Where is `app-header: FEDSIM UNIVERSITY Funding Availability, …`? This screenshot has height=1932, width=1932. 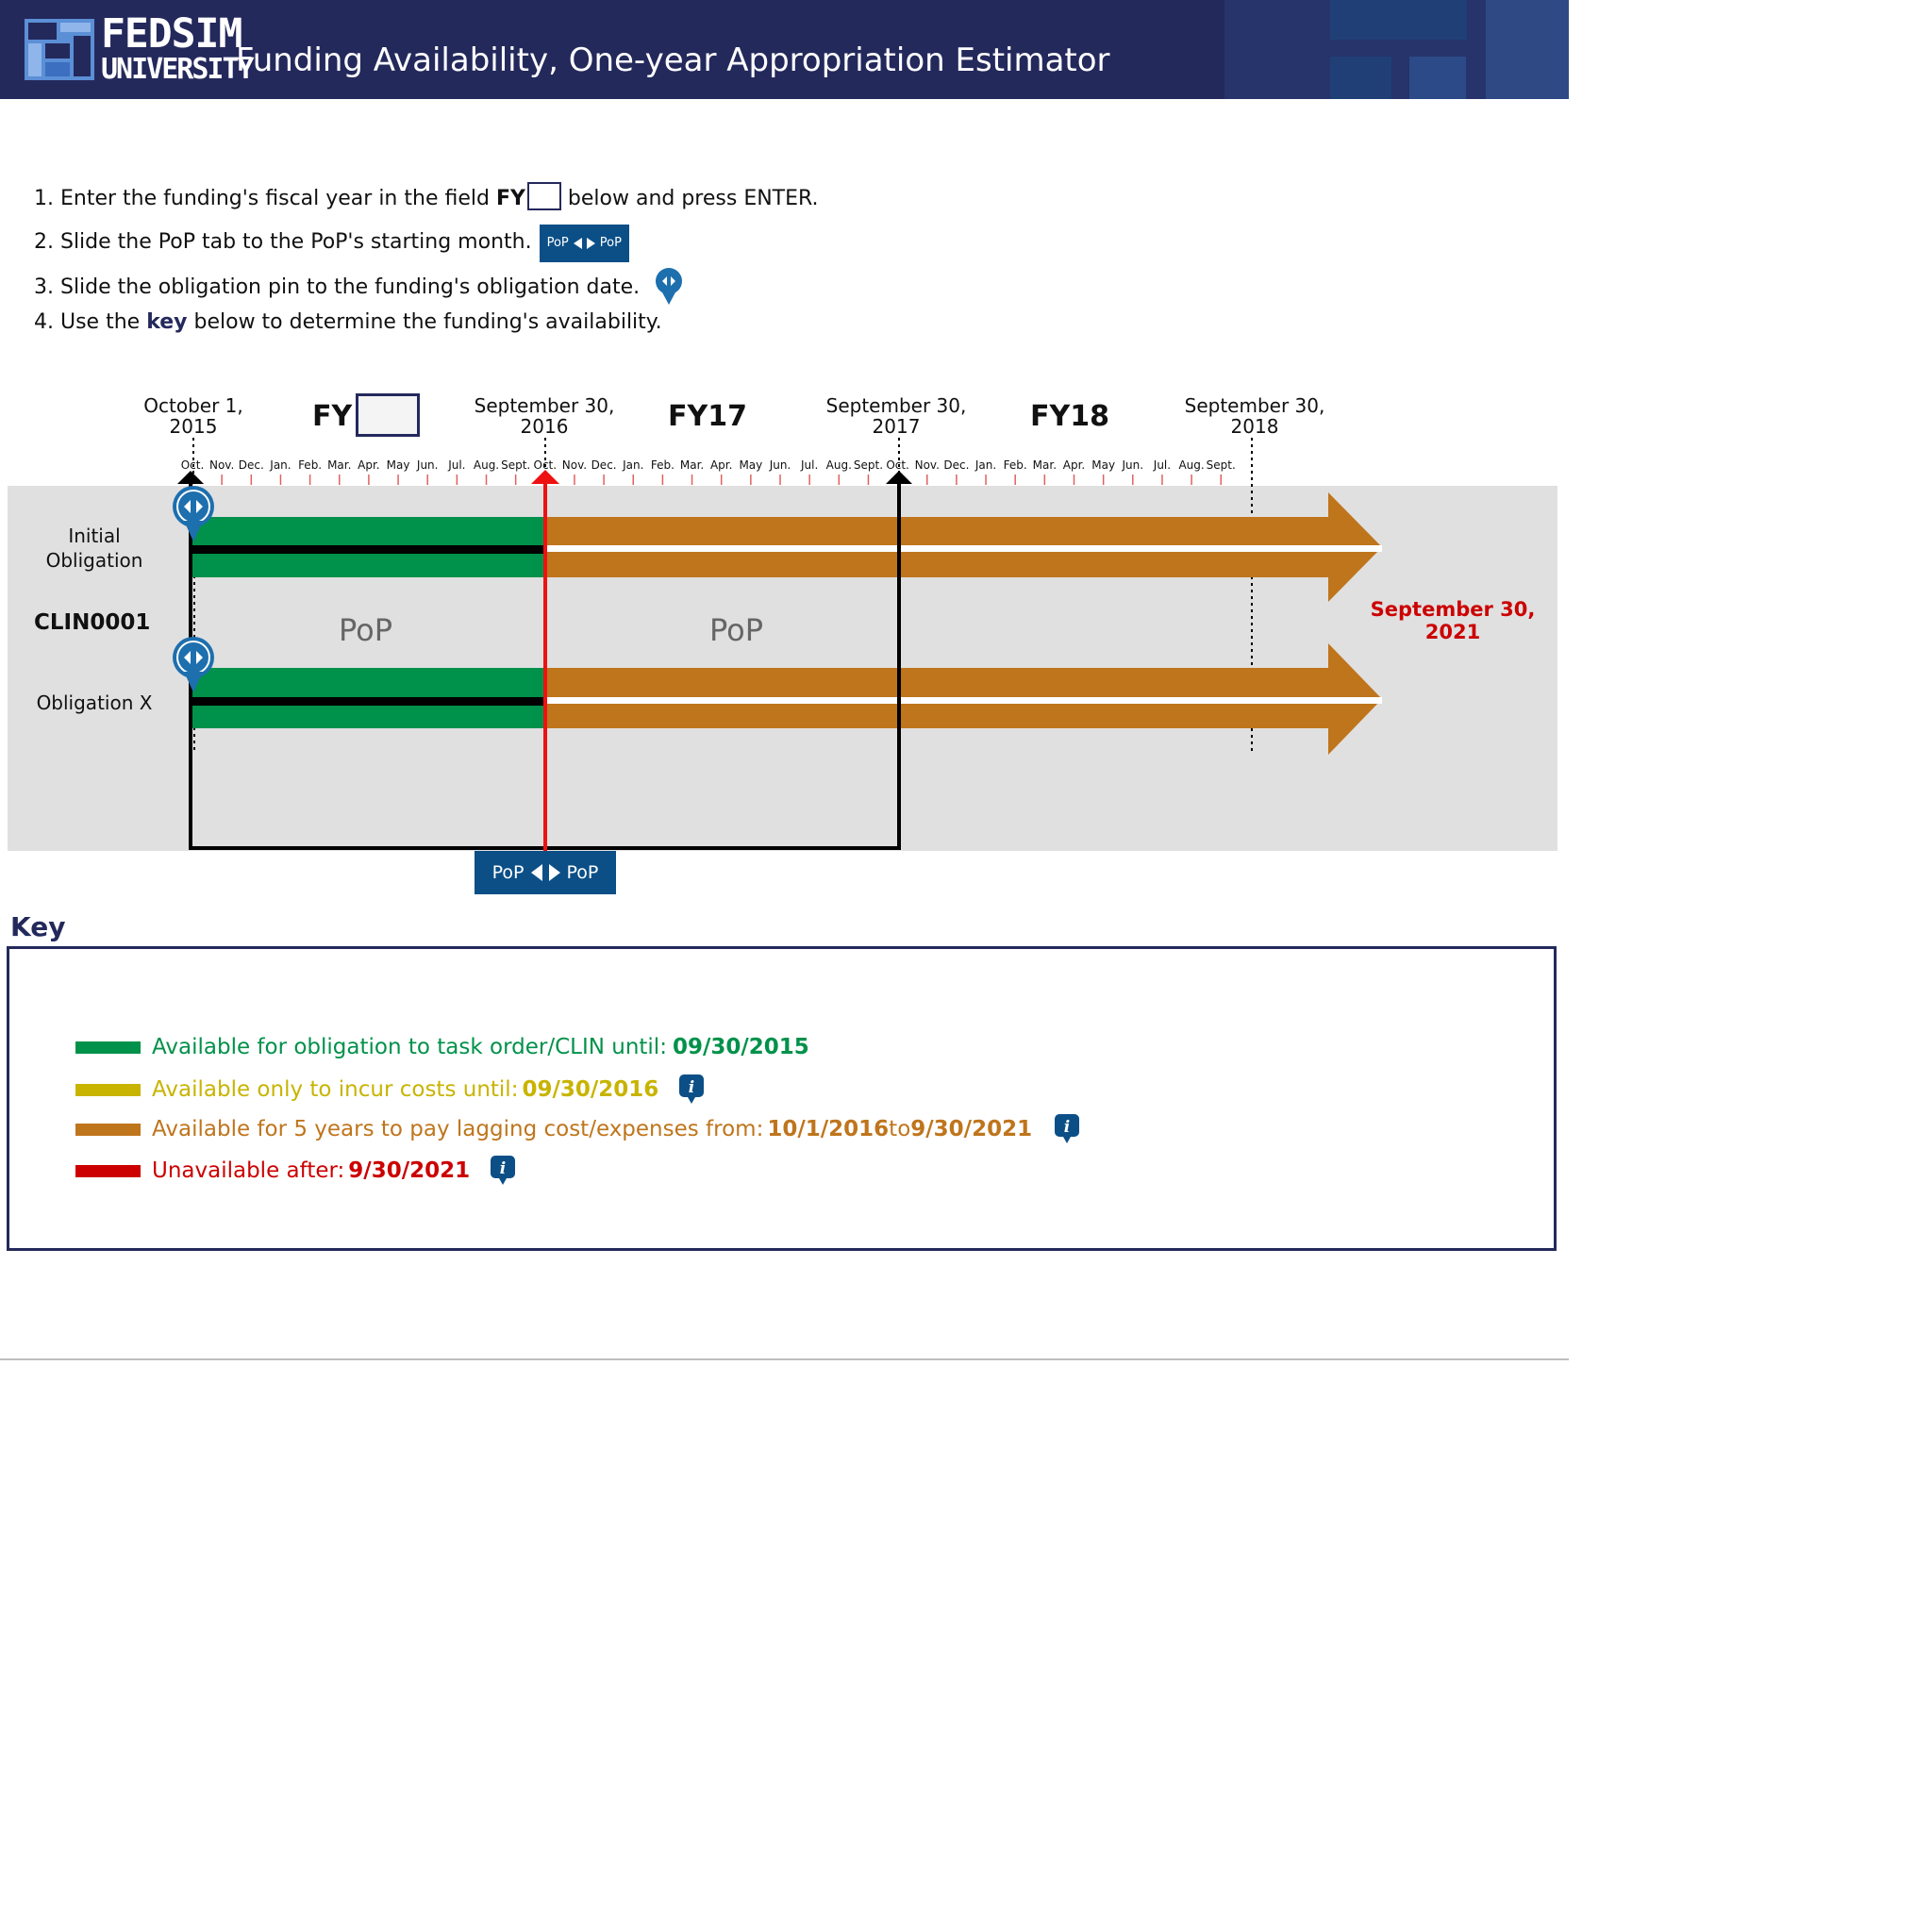
app-header: FEDSIM UNIVERSITY Funding Availability, … is located at coordinates (784, 50).